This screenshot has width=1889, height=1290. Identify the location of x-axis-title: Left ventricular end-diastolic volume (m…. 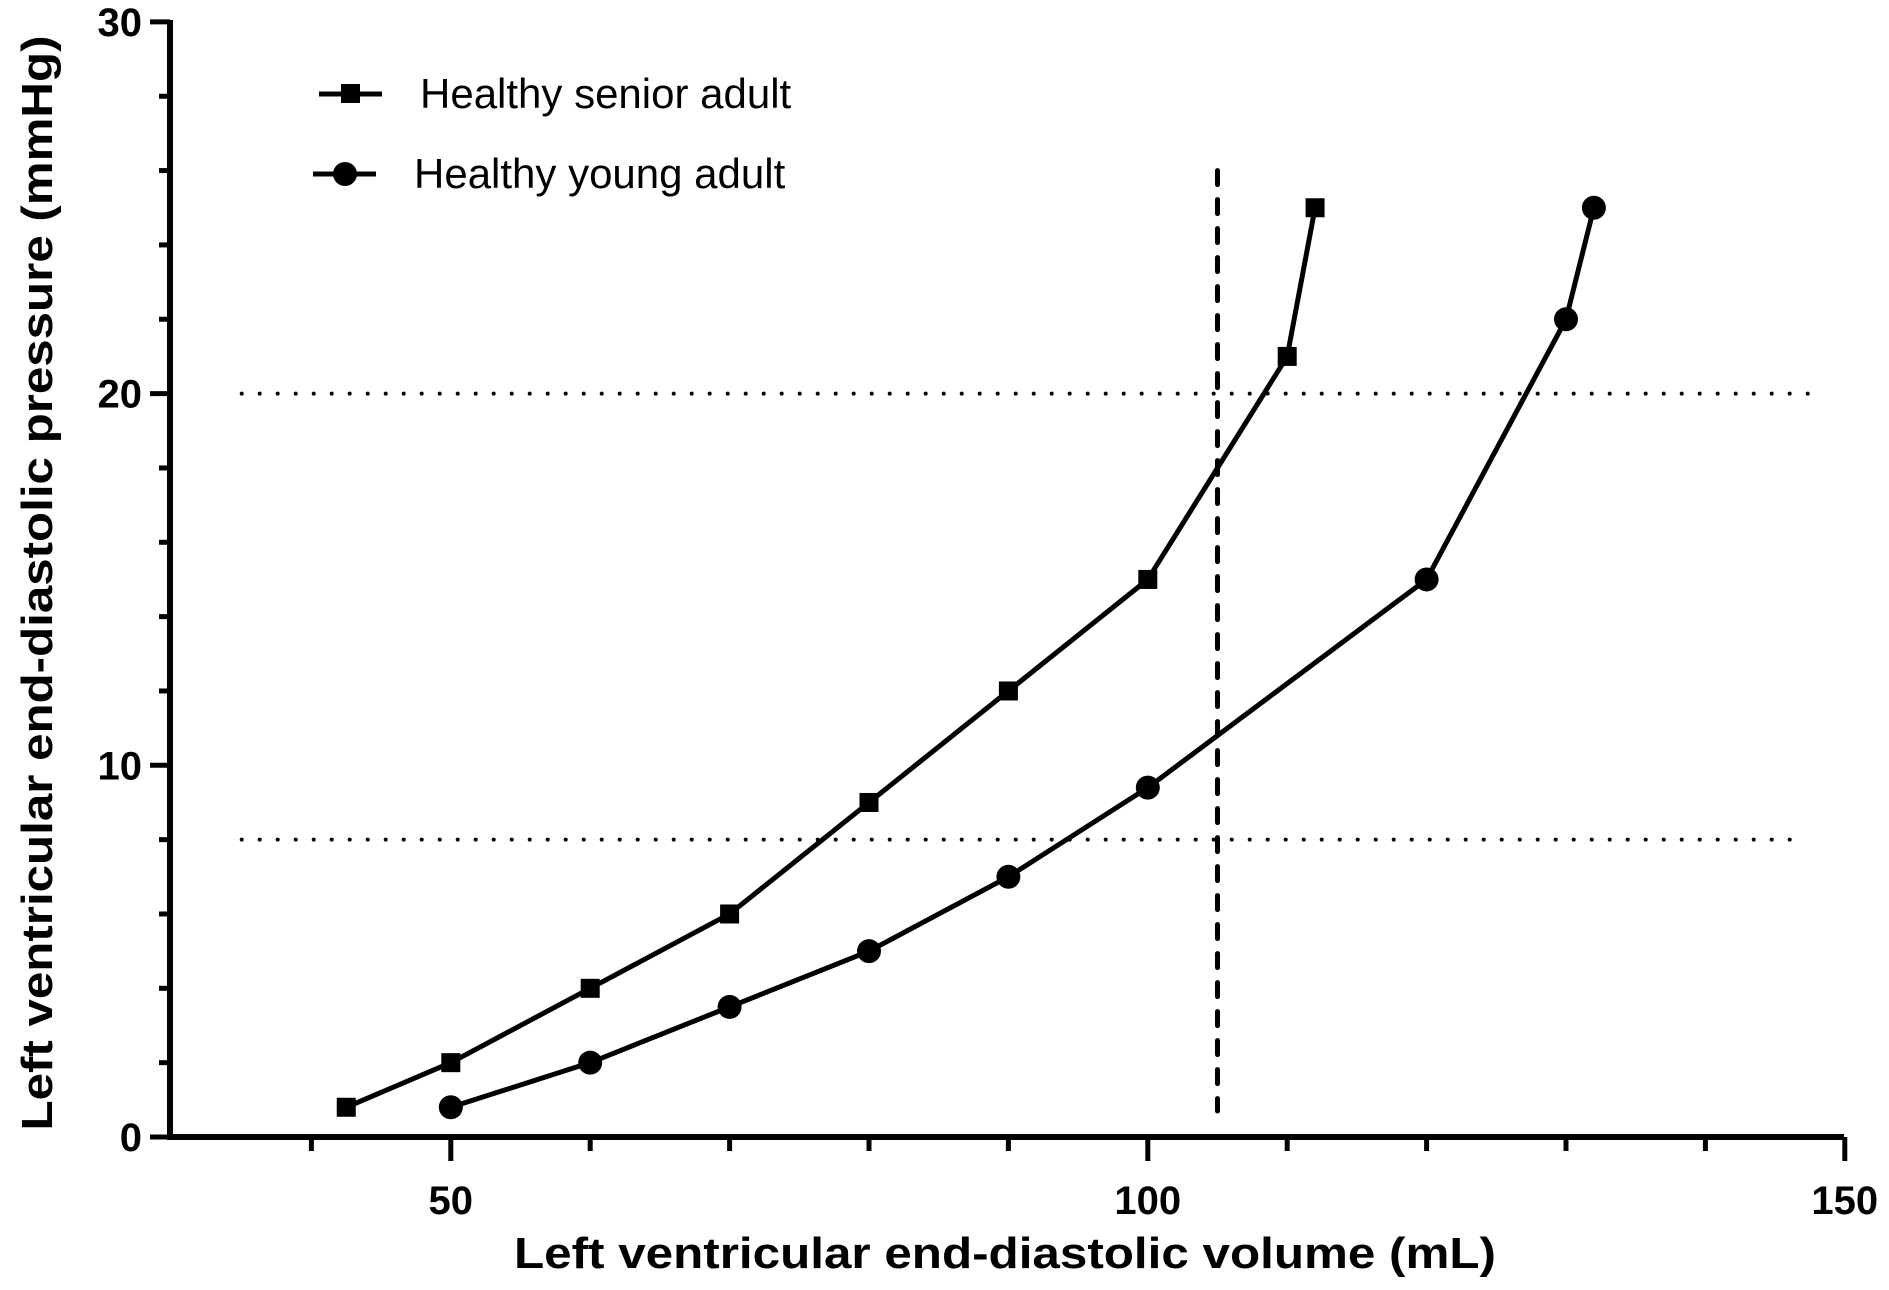
(1005, 1253).